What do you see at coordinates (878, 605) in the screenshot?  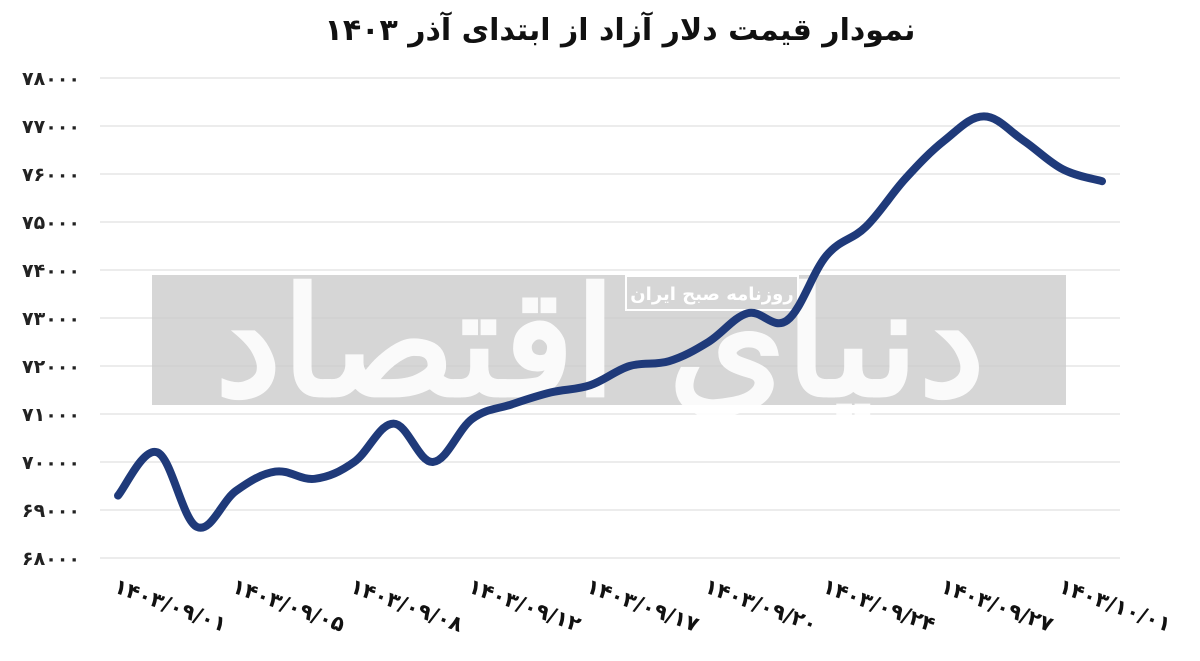 I see `x-tick-label: ۱۴۰۳/۰۹/۲۴` at bounding box center [878, 605].